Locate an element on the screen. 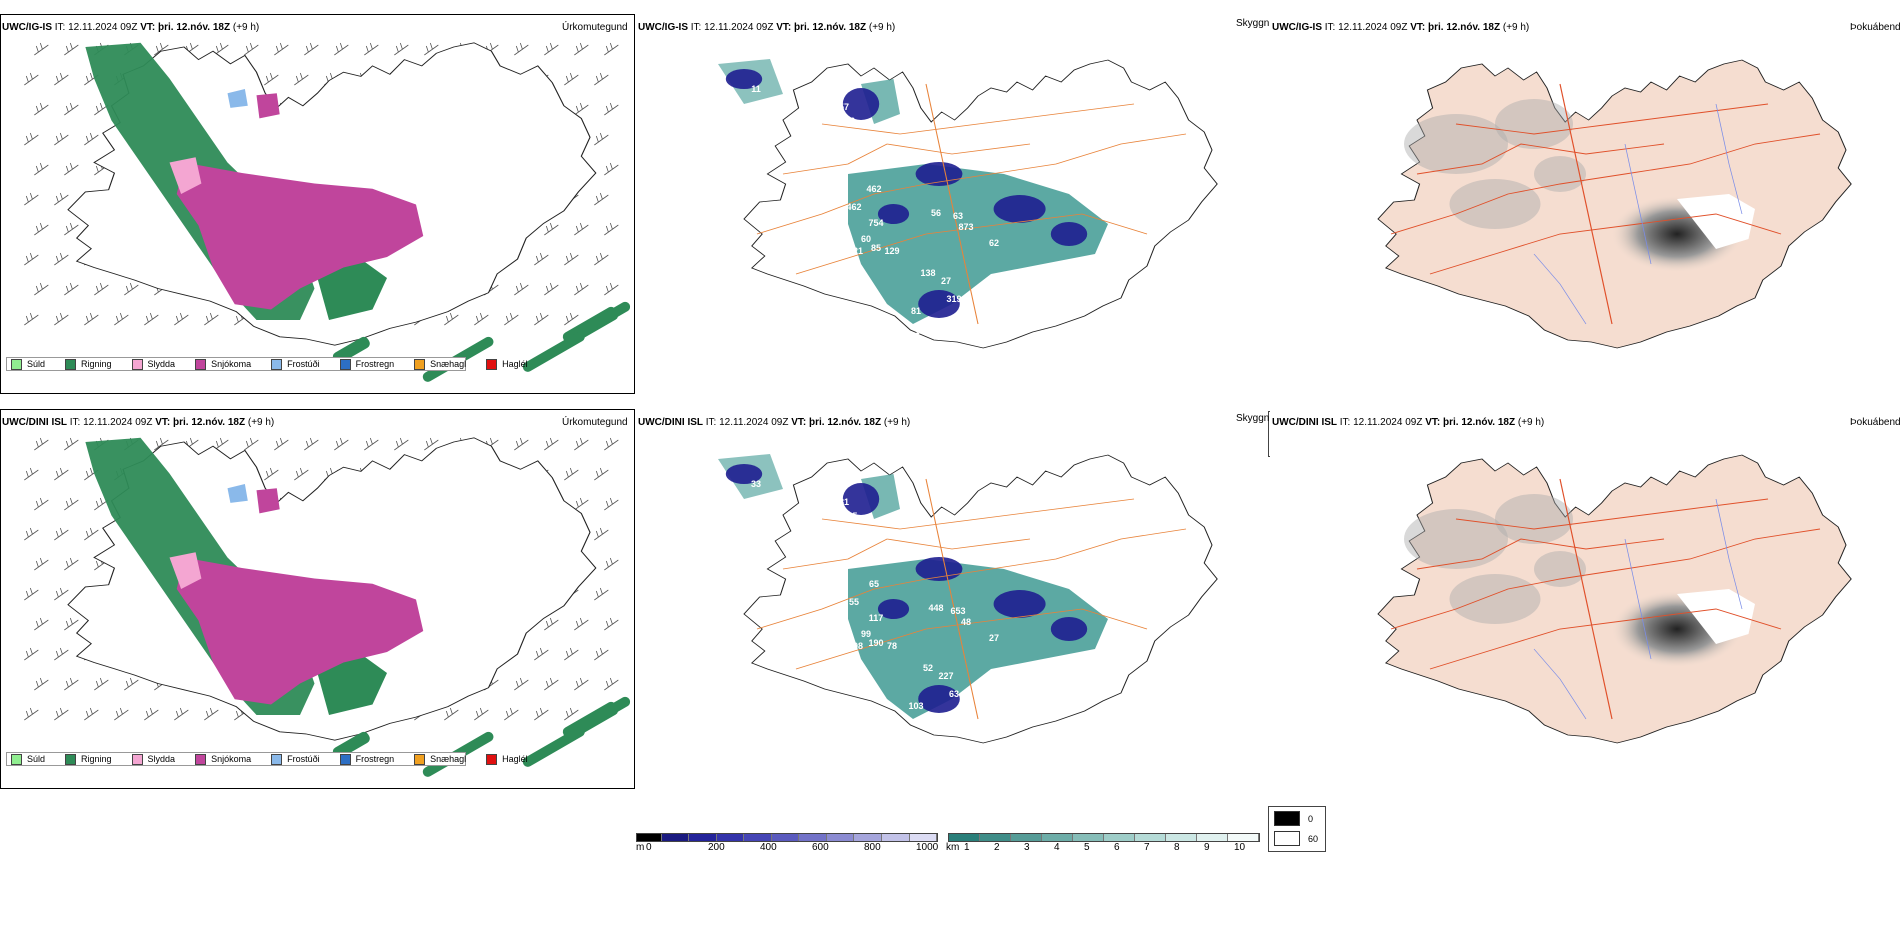  visibility-unit: km is located at coordinates (953, 847).